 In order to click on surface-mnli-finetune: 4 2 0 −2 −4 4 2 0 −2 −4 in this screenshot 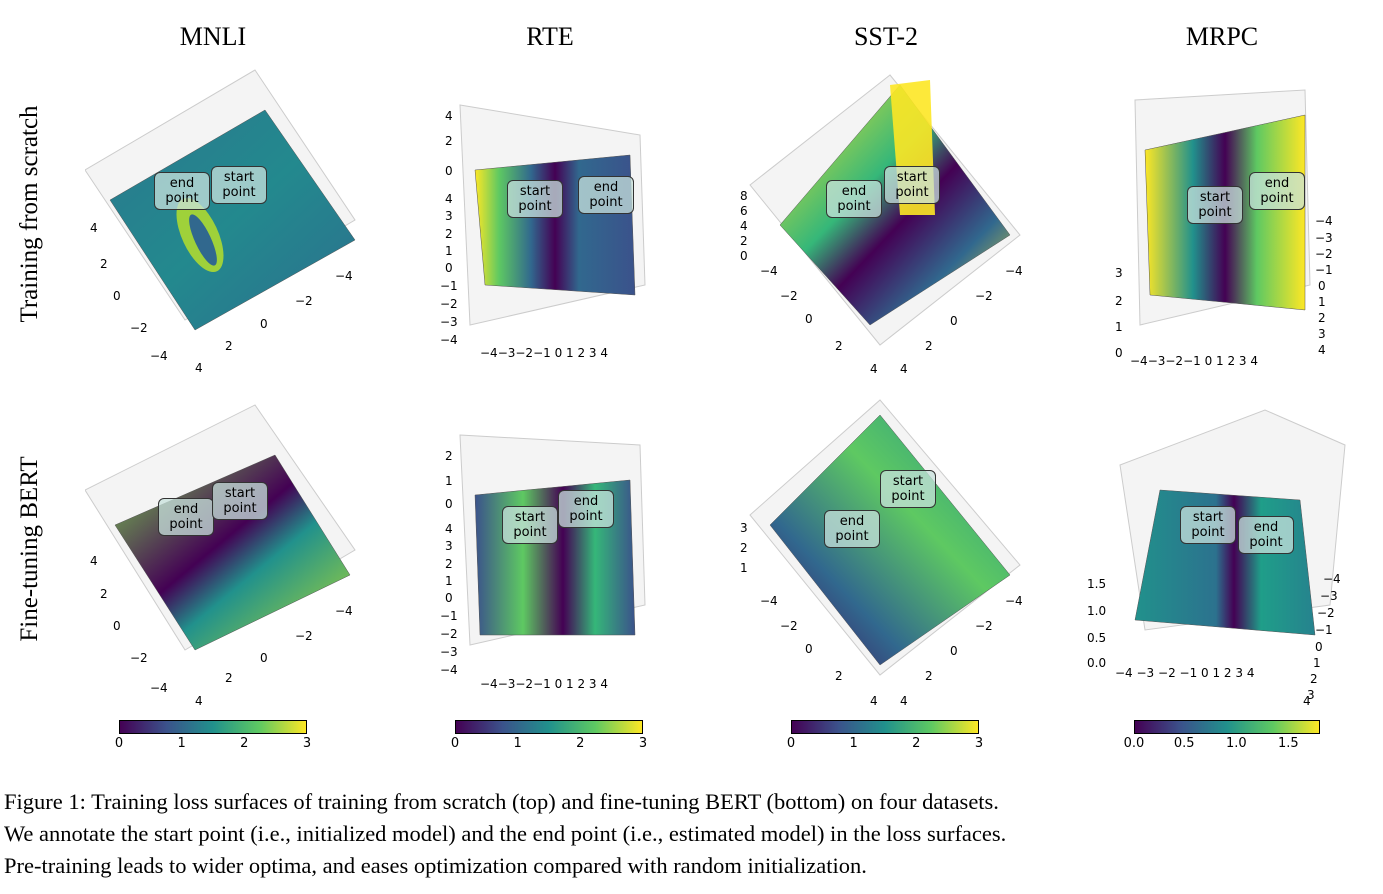, I will do `click(230, 555)`.